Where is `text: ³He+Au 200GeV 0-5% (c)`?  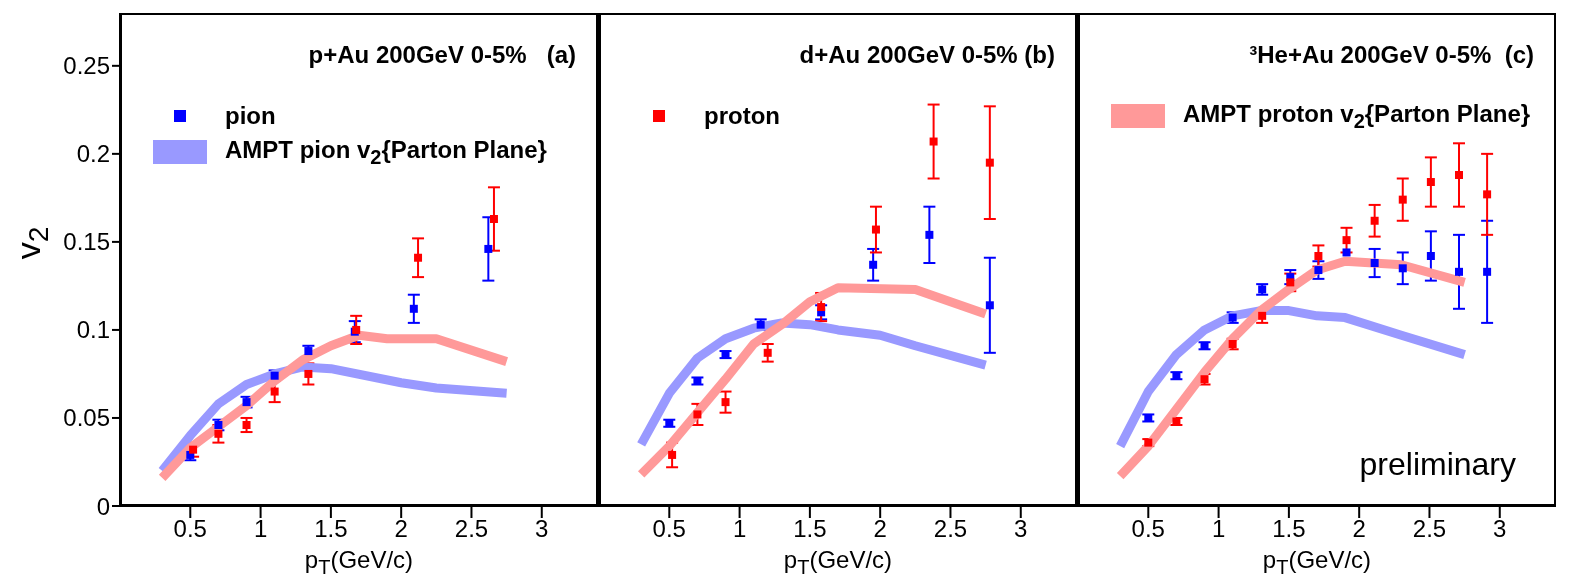 text: ³He+Au 200GeV 0-5% (c) is located at coordinates (1391, 54).